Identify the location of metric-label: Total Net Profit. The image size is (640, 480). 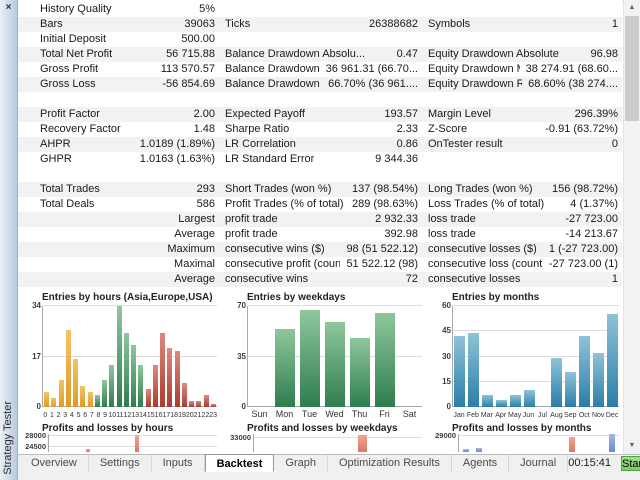
(76, 54).